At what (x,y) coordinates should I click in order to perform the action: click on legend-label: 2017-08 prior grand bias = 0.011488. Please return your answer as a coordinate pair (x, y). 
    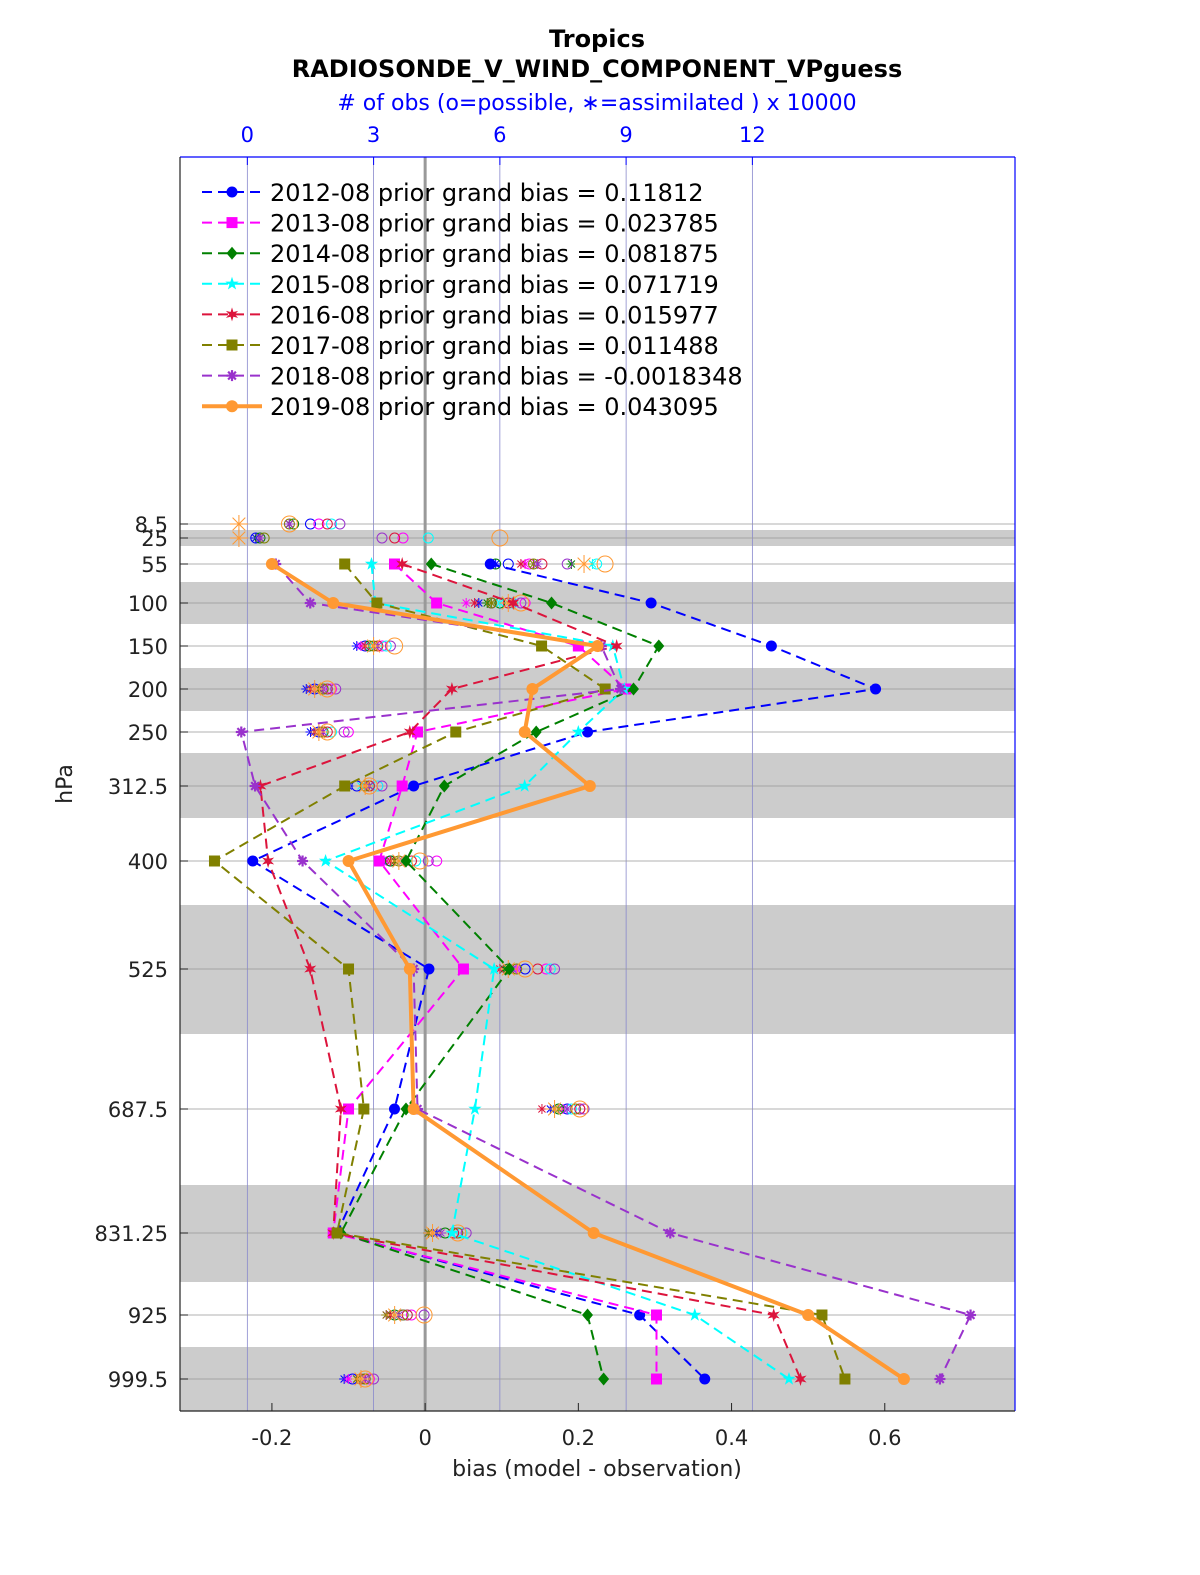
    Looking at the image, I should click on (494, 346).